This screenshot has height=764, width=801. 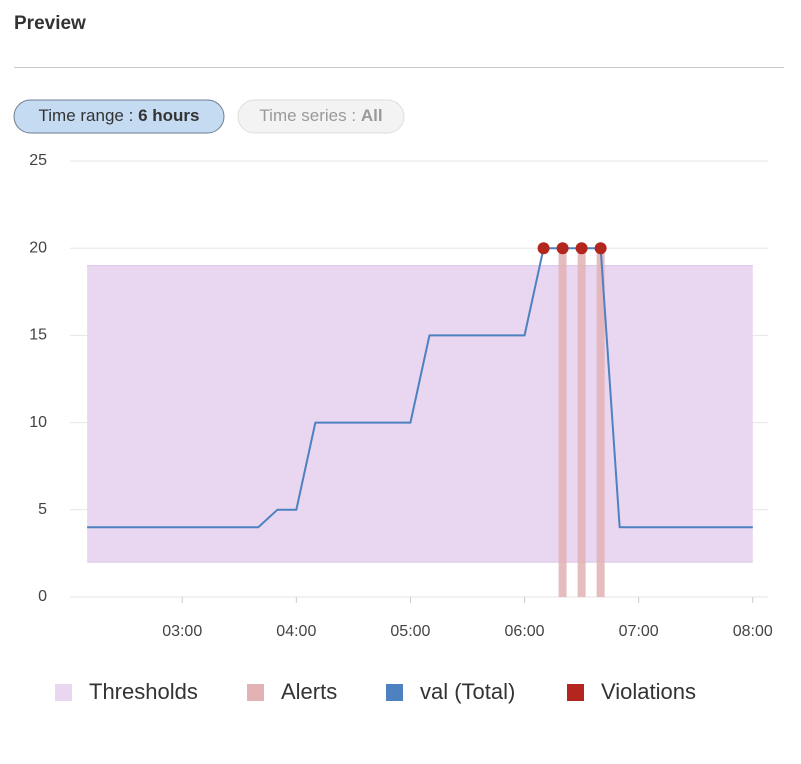 What do you see at coordinates (372, 115) in the screenshot?
I see `pill-value: All` at bounding box center [372, 115].